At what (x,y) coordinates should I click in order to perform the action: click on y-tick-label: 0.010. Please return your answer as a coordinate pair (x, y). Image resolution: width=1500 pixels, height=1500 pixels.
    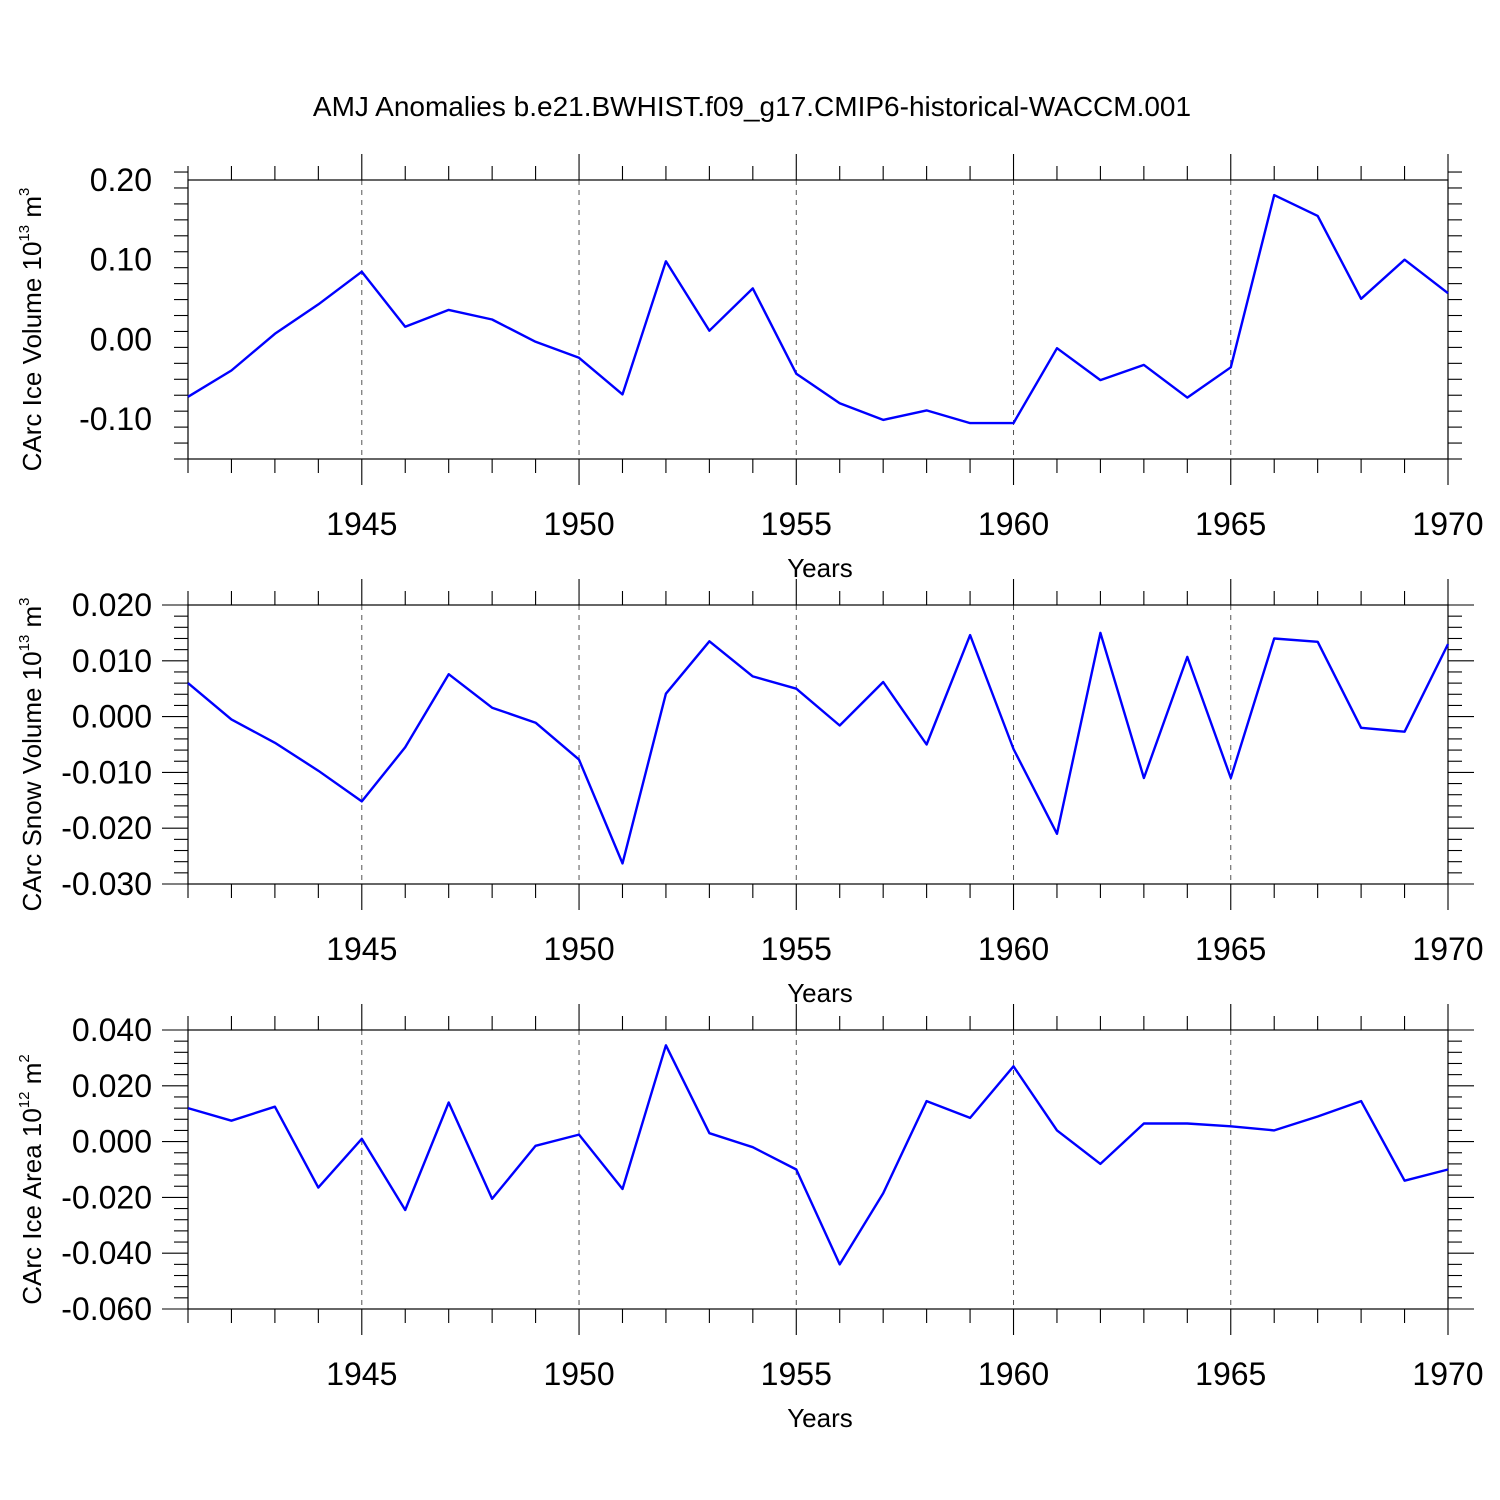
    Looking at the image, I should click on (112, 661).